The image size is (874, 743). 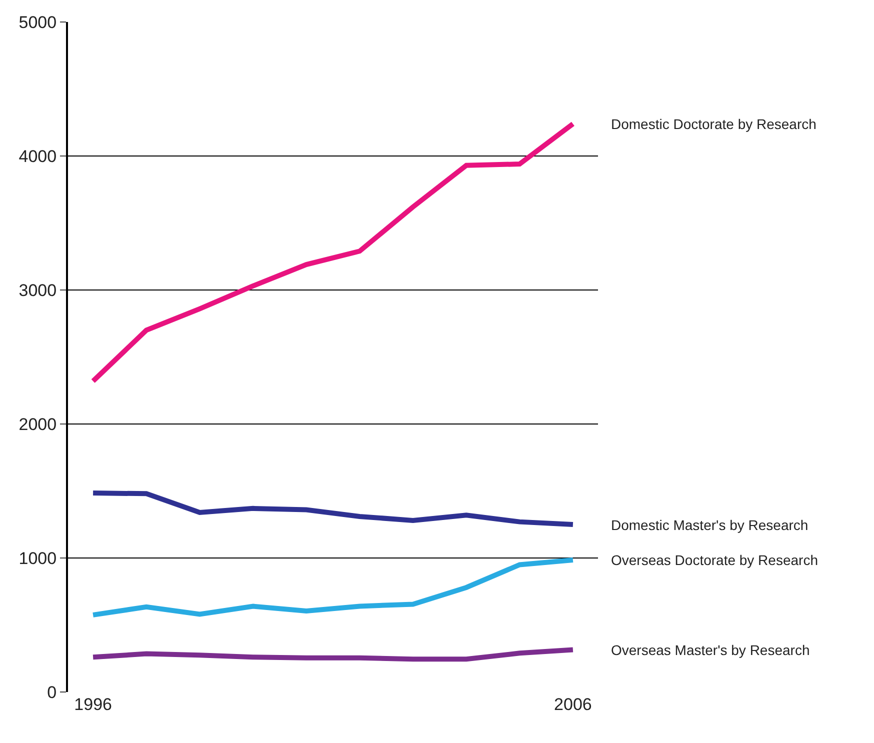 What do you see at coordinates (93, 704) in the screenshot?
I see `x-tick-label: 1996` at bounding box center [93, 704].